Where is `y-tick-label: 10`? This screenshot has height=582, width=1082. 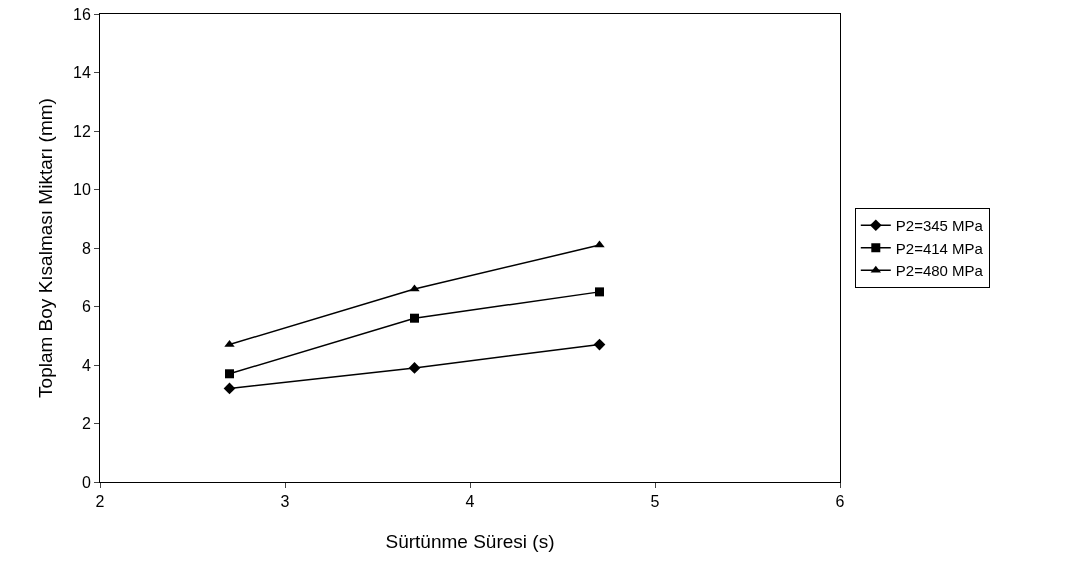 y-tick-label: 10 is located at coordinates (82, 190).